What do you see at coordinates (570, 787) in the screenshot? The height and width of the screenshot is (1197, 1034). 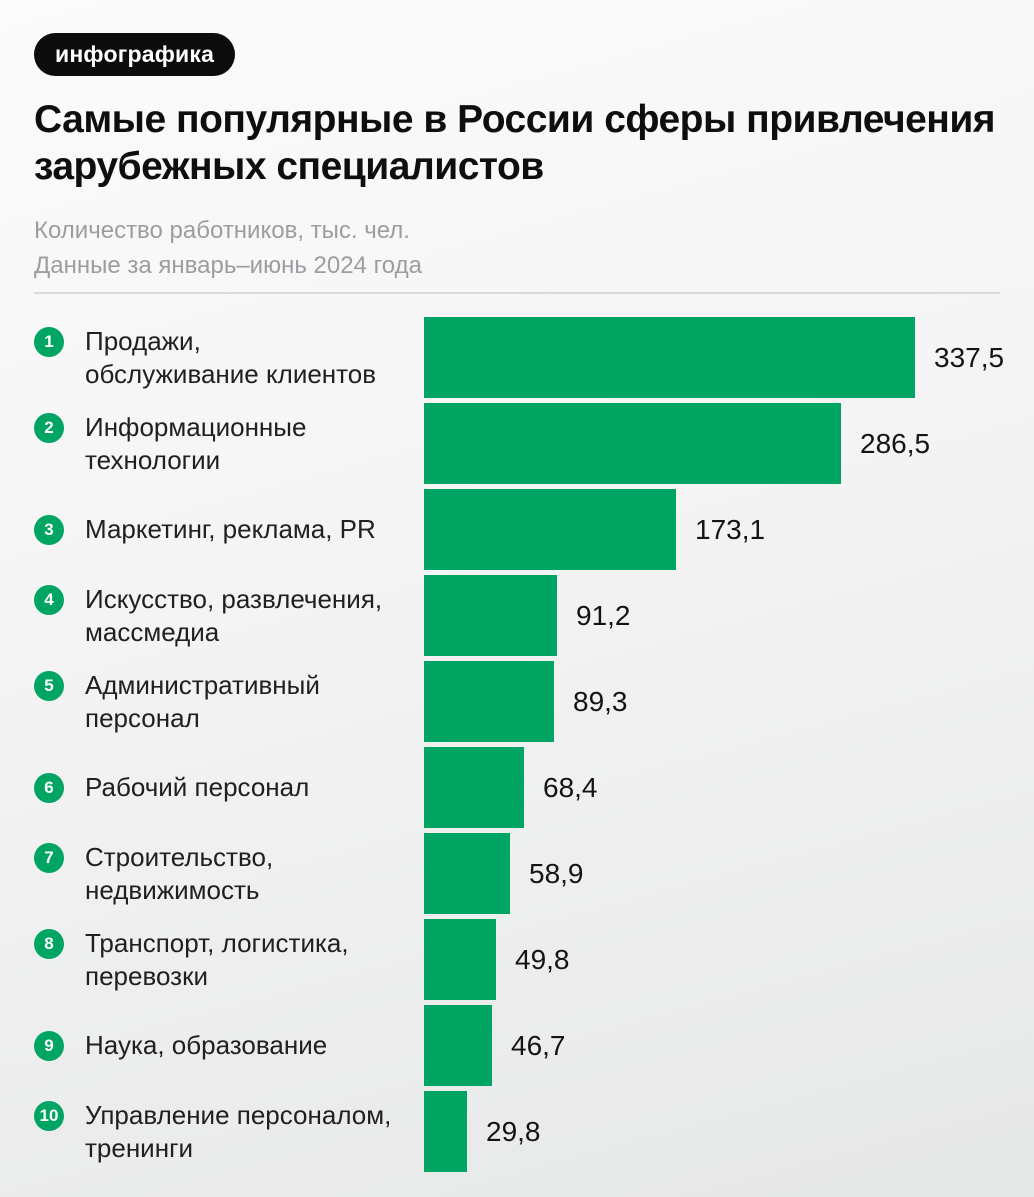 I see `value-label: 68,4` at bounding box center [570, 787].